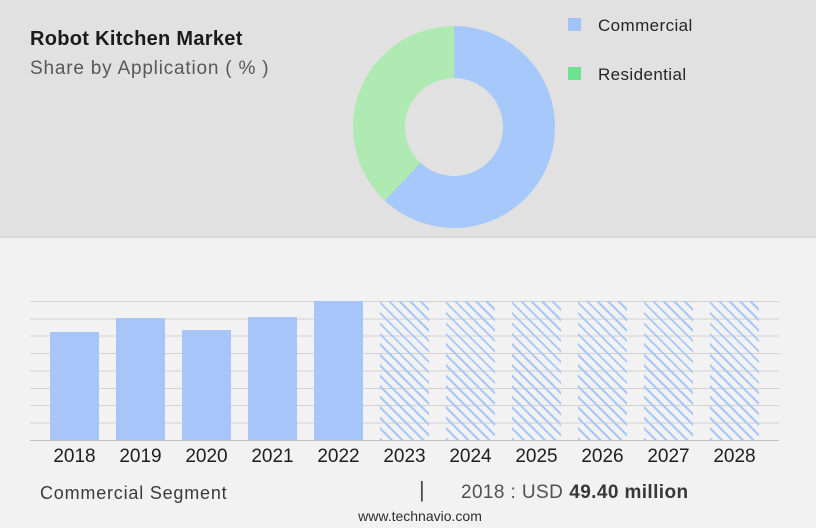 This screenshot has height=528, width=816. I want to click on stat-prefix: 2018 : USD, so click(512, 492).